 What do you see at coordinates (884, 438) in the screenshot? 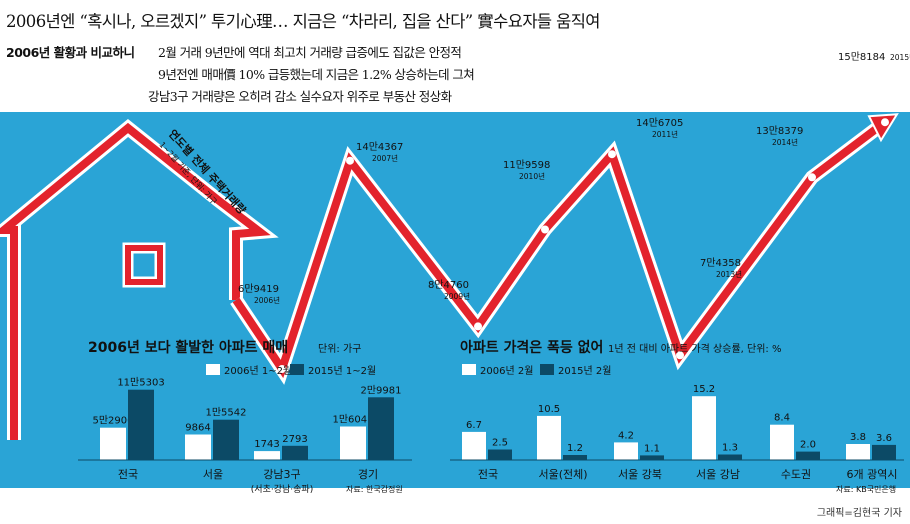
I see `bar-value-label: 3.6` at bounding box center [884, 438].